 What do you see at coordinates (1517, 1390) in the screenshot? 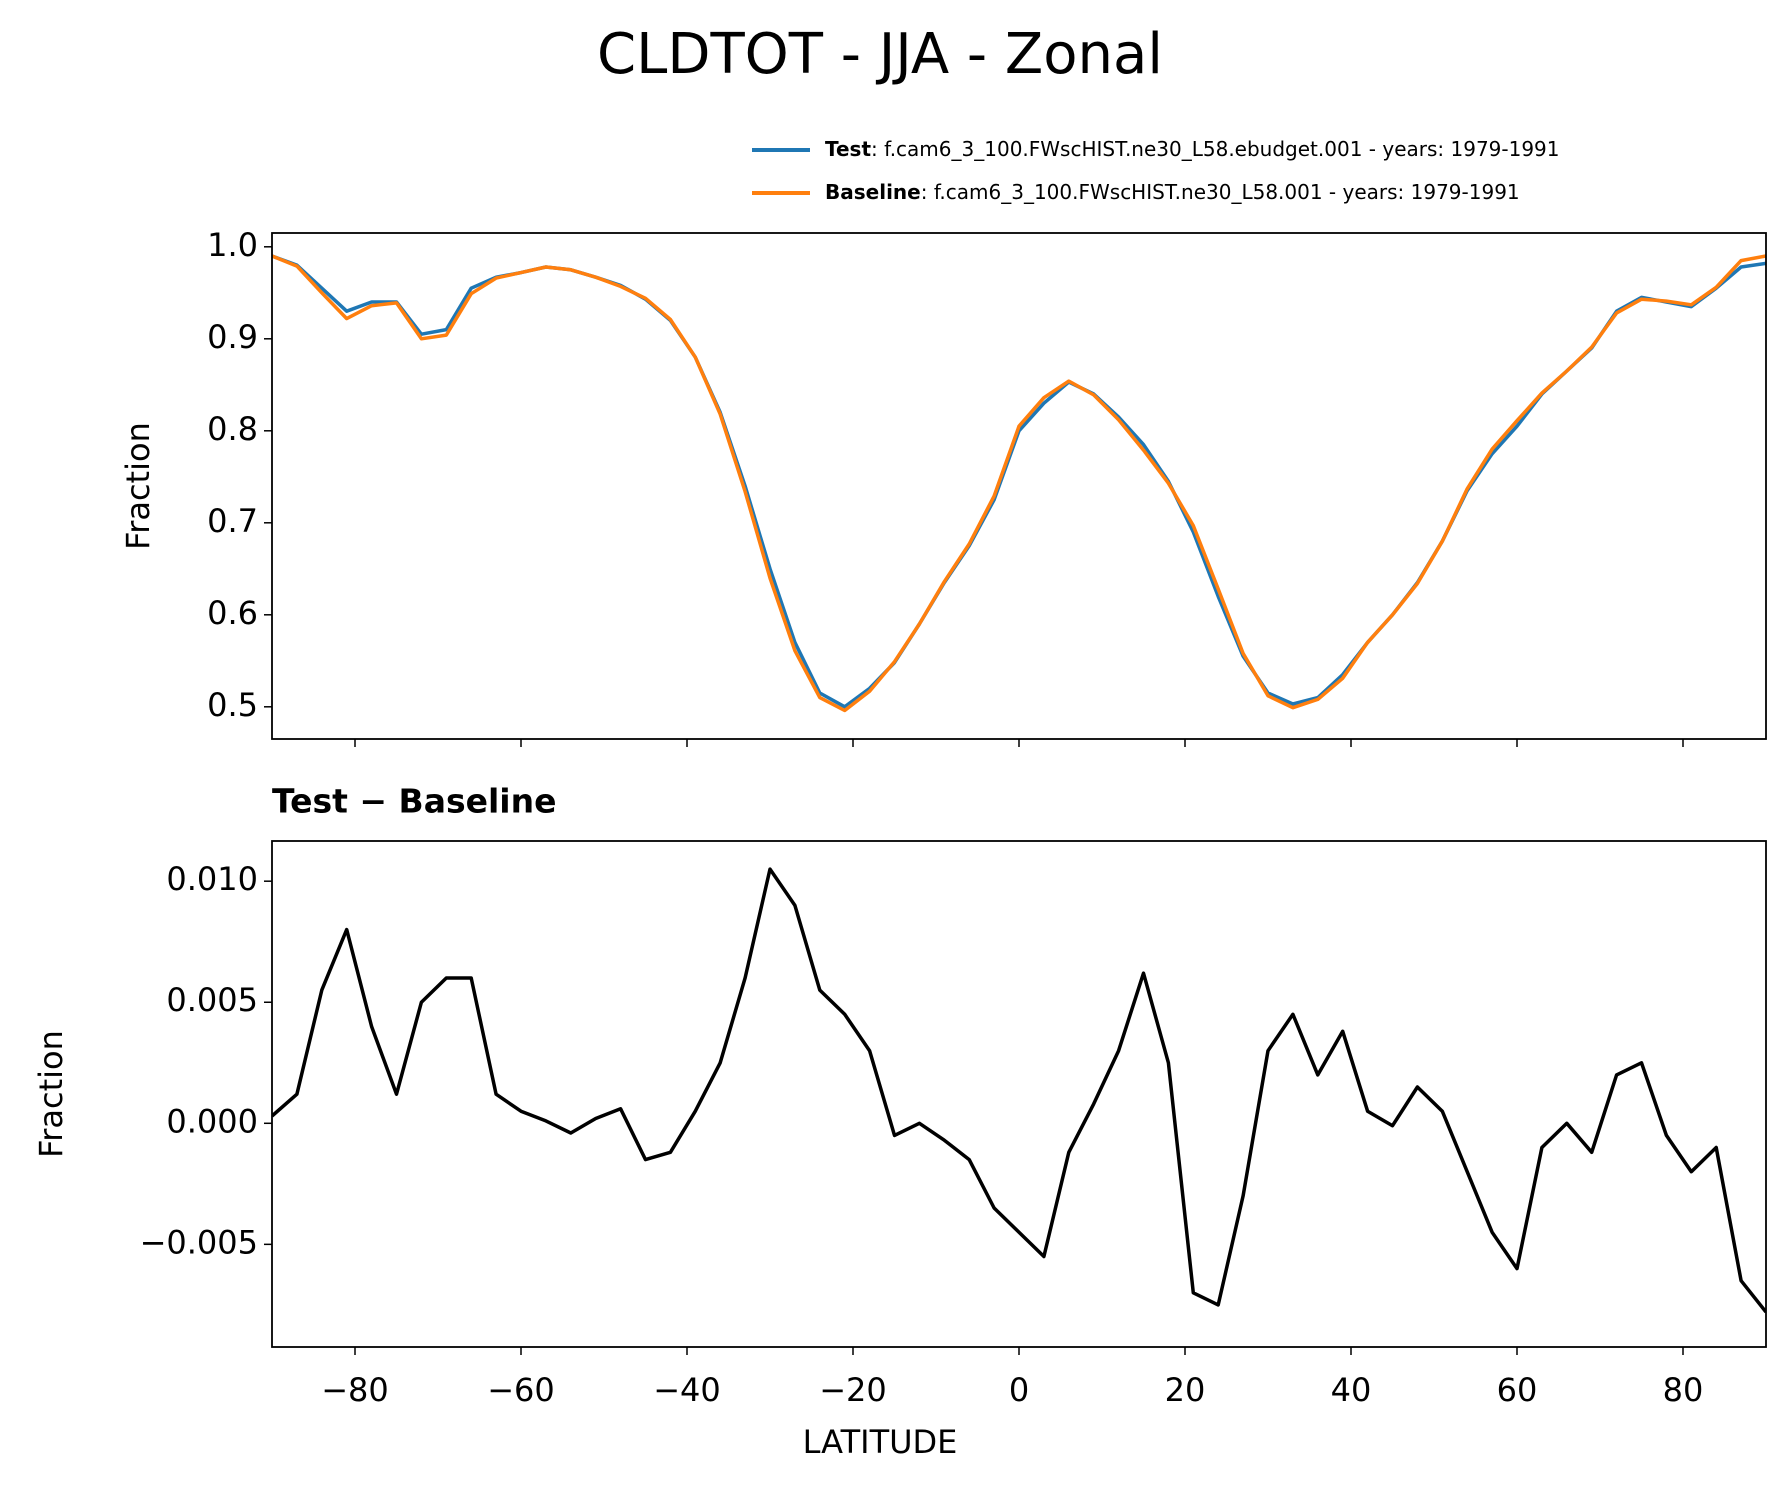
I see `x-tick-label: 60` at bounding box center [1517, 1390].